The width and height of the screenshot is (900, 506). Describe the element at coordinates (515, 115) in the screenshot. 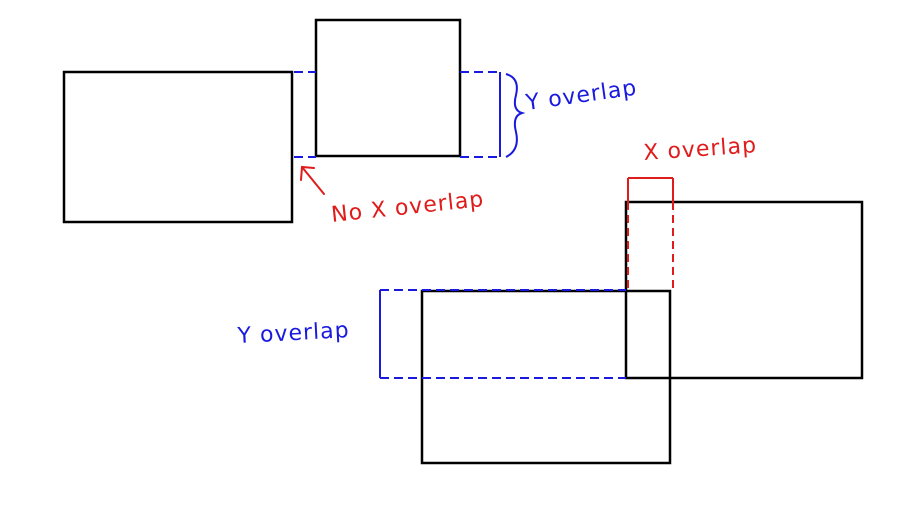

I see `top-y-overlap-brace` at that location.